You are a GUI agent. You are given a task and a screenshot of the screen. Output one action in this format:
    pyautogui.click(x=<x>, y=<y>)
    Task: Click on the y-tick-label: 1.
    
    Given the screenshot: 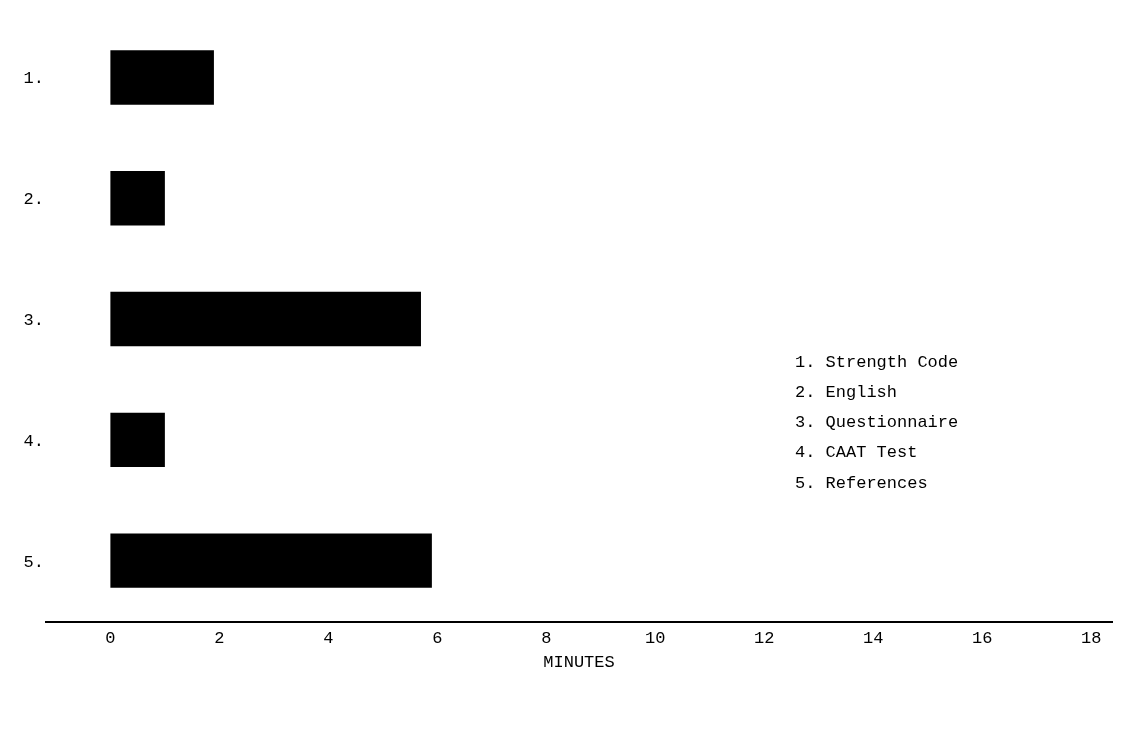 What is the action you would take?
    pyautogui.click(x=33, y=79)
    